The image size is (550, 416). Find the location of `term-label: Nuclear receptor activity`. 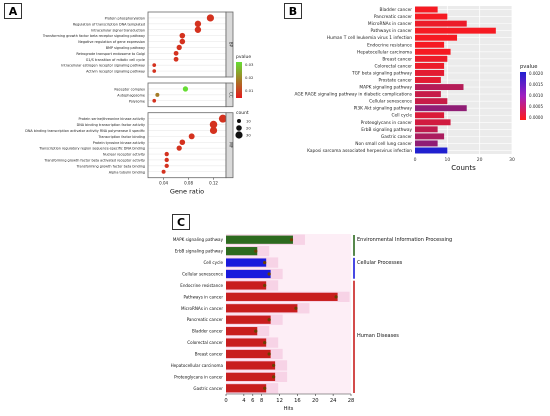

term-label: Nuclear receptor activity is located at coordinates (124, 155).